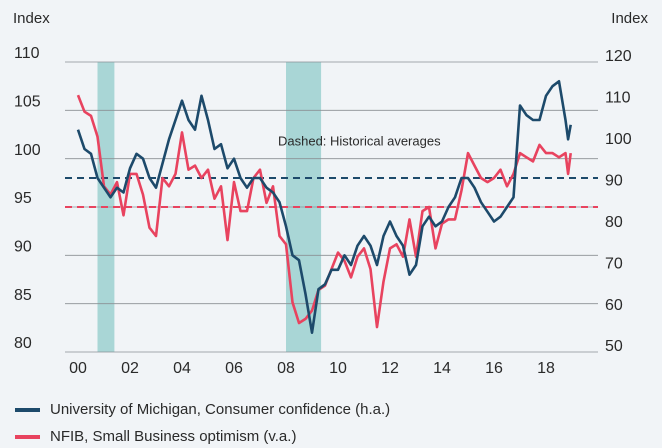  What do you see at coordinates (286, 368) in the screenshot?
I see `x-tick-label: 08` at bounding box center [286, 368].